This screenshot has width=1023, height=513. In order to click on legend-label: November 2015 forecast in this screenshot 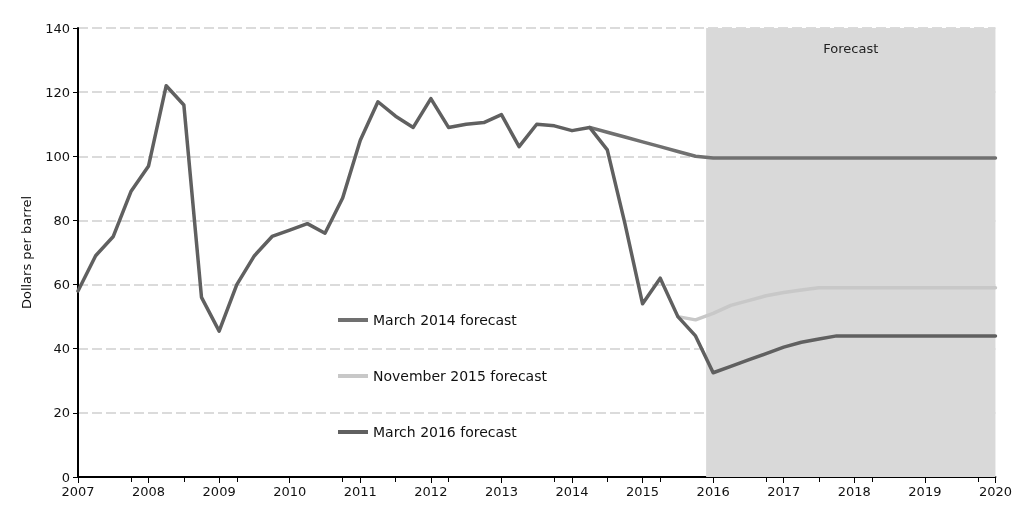, I will do `click(460, 376)`.